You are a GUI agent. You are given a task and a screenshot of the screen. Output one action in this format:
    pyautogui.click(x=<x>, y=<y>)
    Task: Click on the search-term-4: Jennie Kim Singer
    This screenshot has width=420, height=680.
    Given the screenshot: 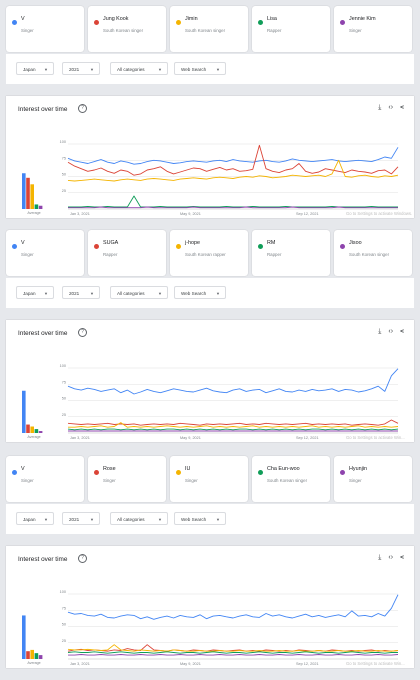 What is the action you would take?
    pyautogui.click(x=373, y=29)
    